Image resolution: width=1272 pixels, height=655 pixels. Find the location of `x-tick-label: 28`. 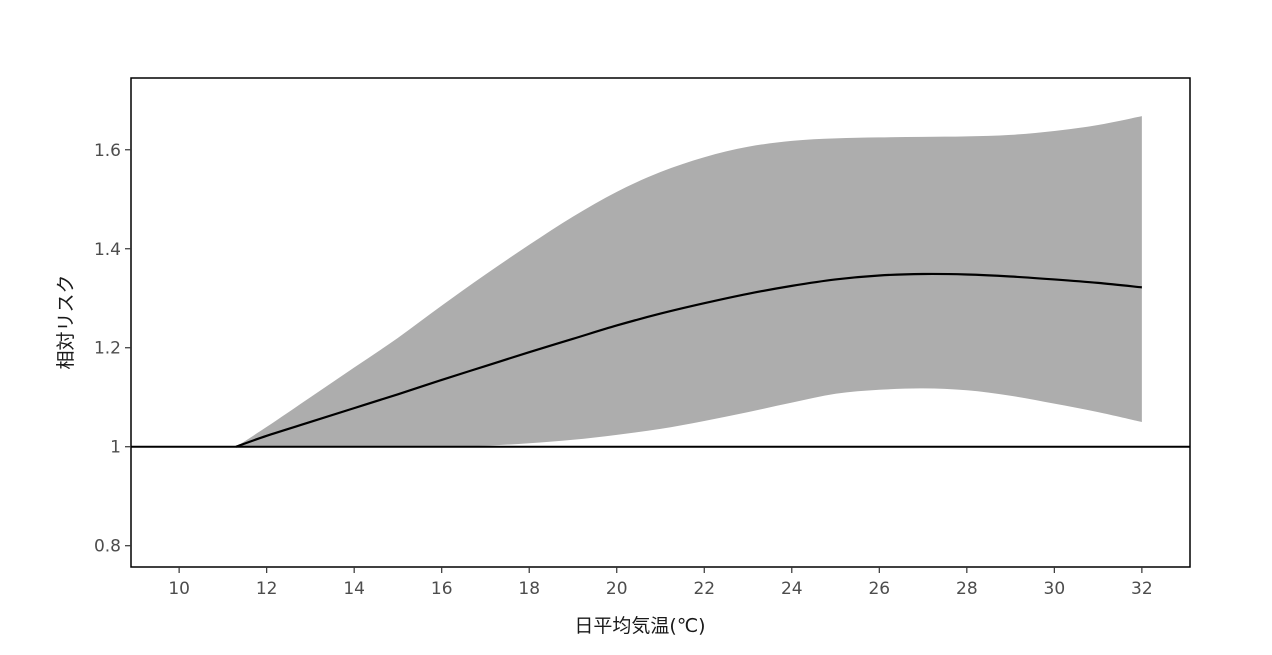

x-tick-label: 28 is located at coordinates (967, 589).